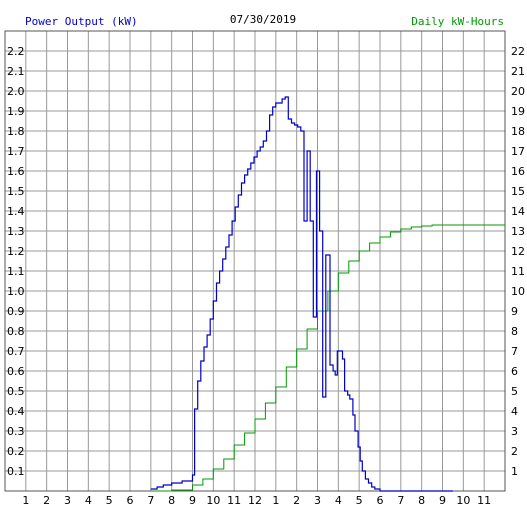  I want to click on y-right-tick-label: 6, so click(514, 371).